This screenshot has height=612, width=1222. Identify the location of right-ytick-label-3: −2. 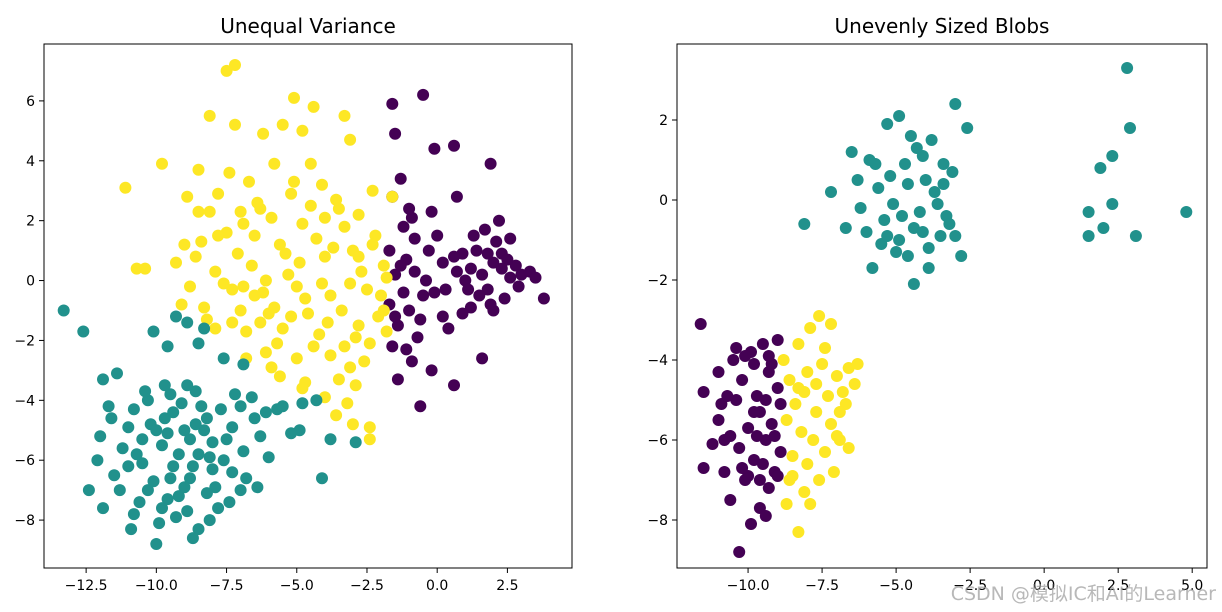
(657, 281).